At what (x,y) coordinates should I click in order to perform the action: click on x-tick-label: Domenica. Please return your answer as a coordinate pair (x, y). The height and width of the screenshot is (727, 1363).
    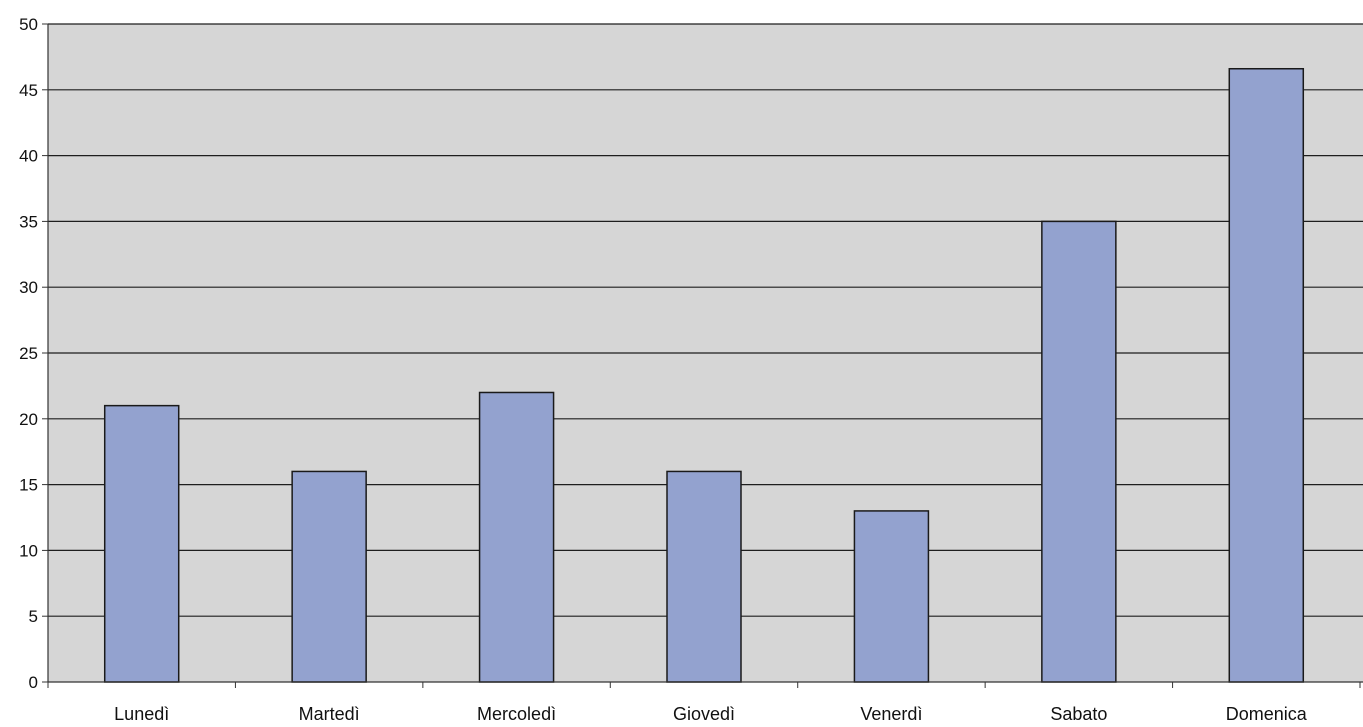
    Looking at the image, I should click on (1267, 714).